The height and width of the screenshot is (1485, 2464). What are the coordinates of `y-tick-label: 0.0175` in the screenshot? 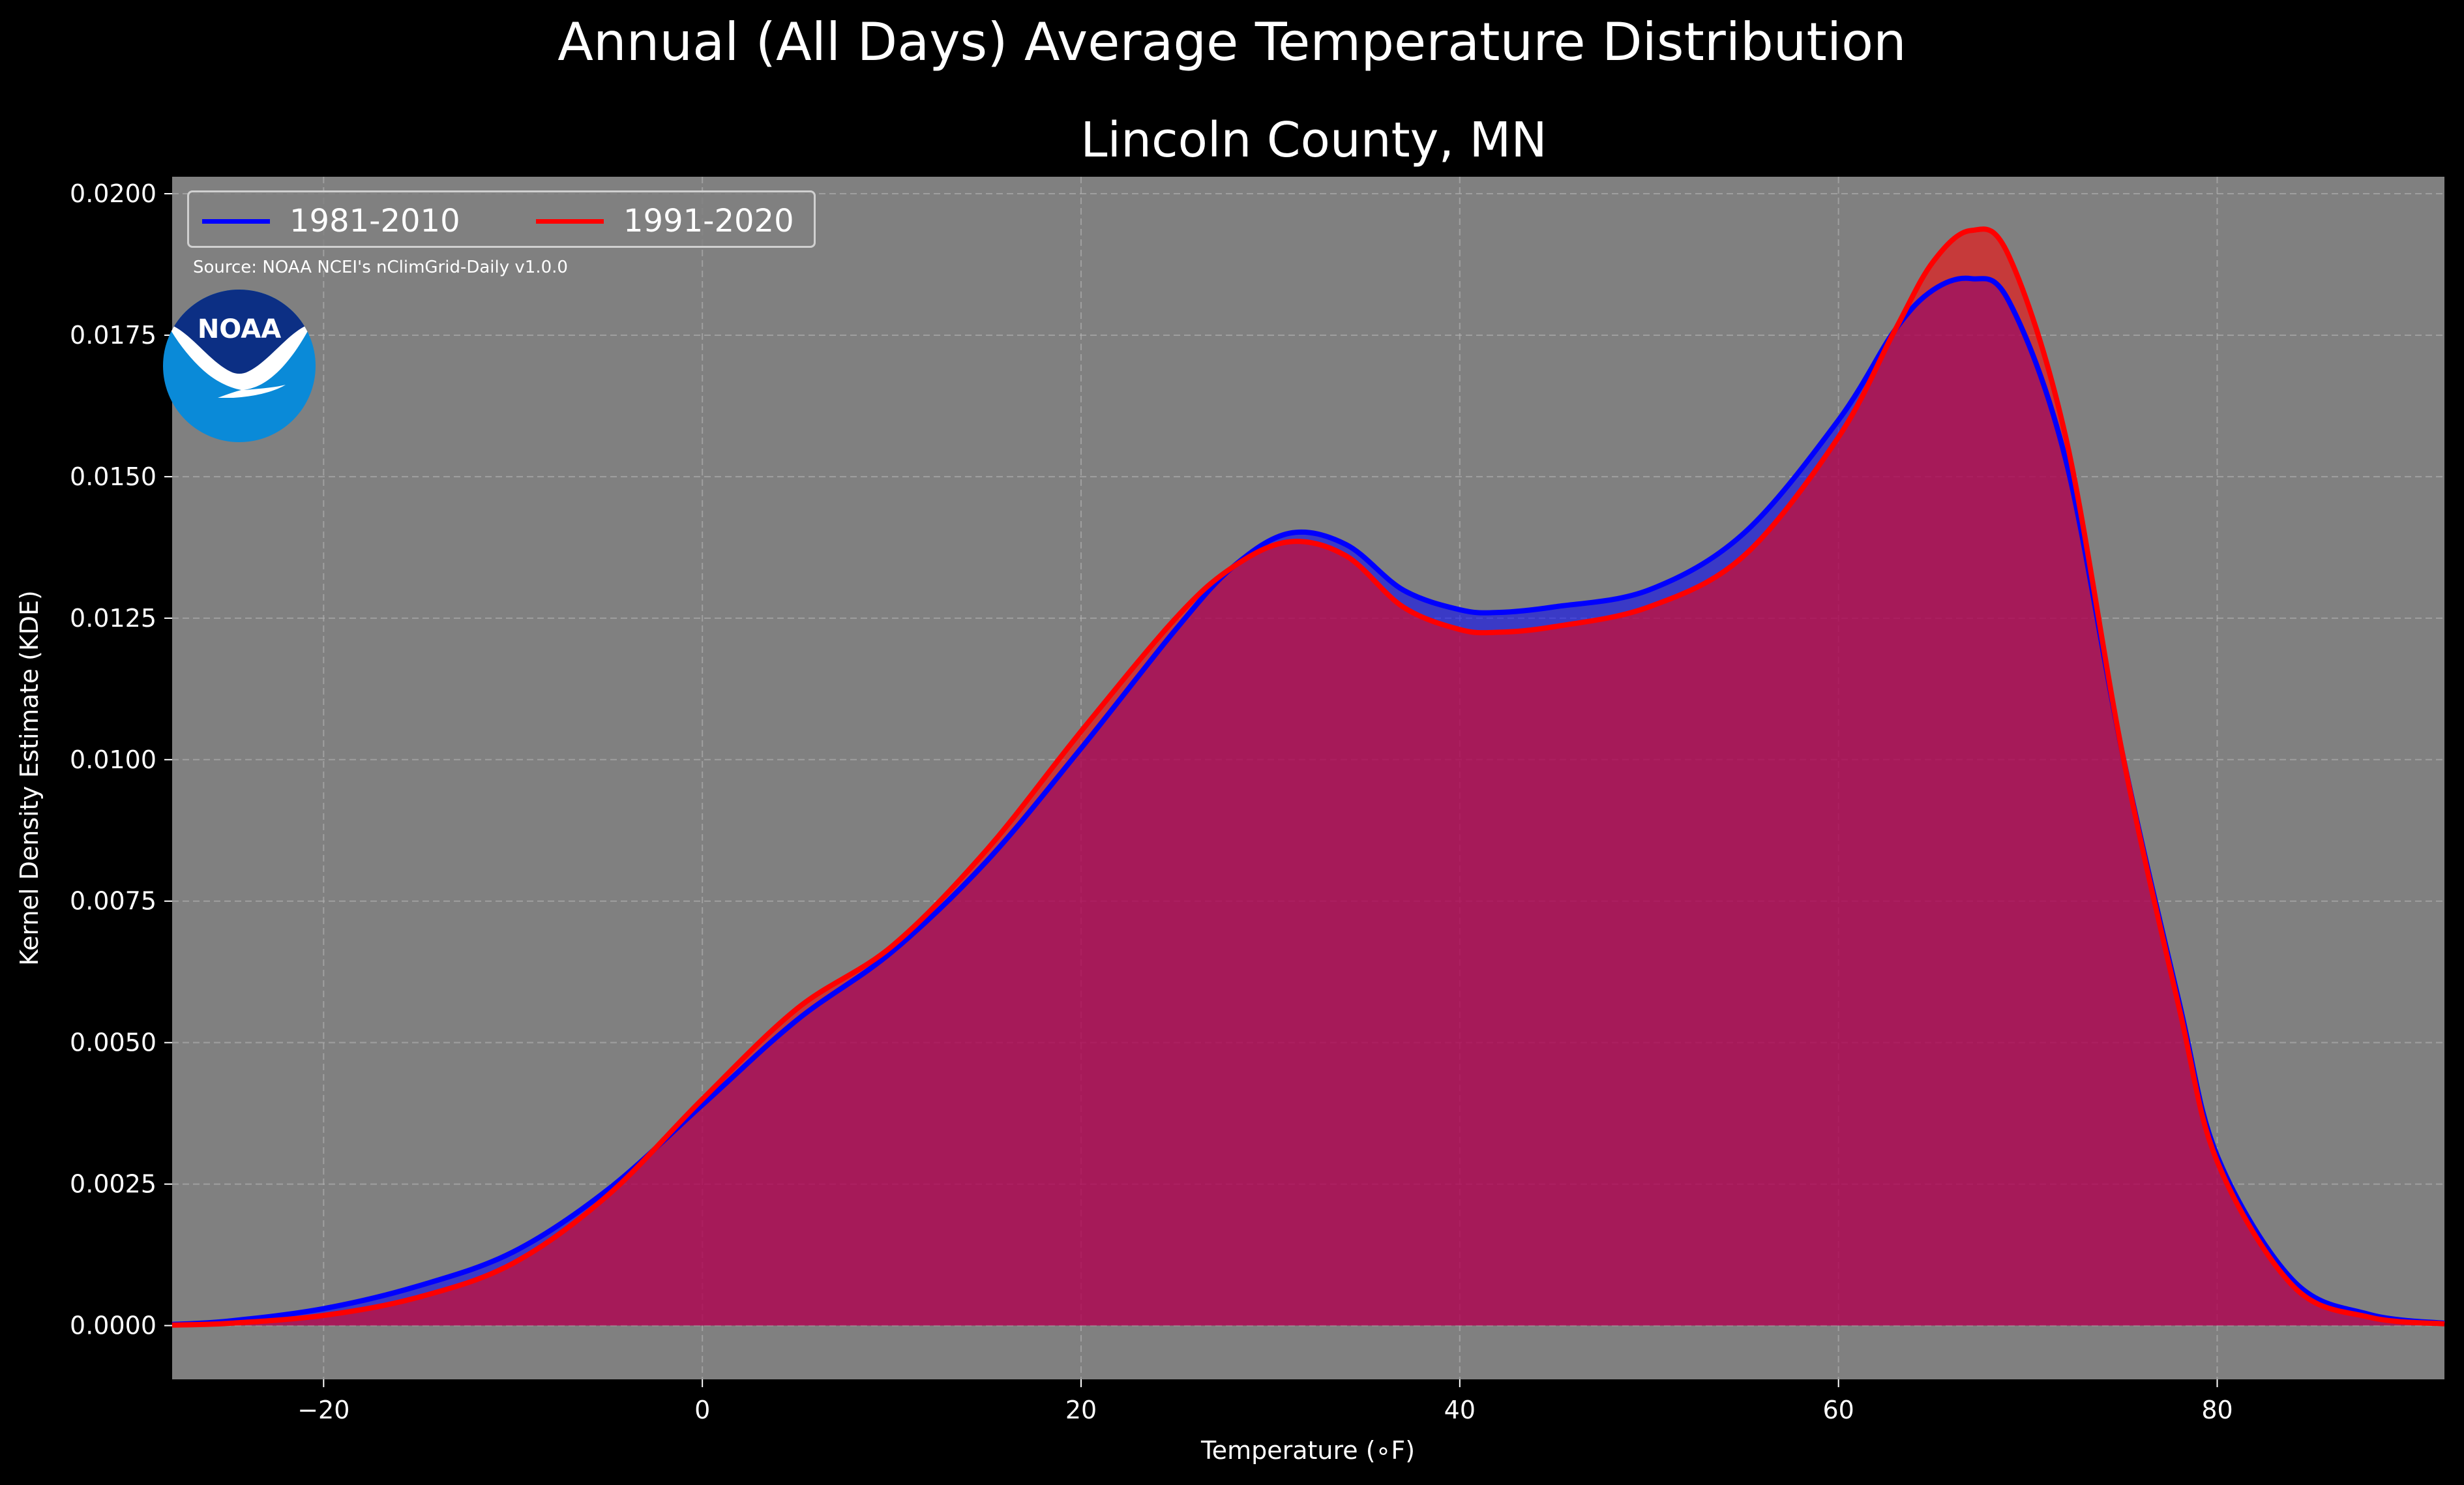 It's located at (113, 336).